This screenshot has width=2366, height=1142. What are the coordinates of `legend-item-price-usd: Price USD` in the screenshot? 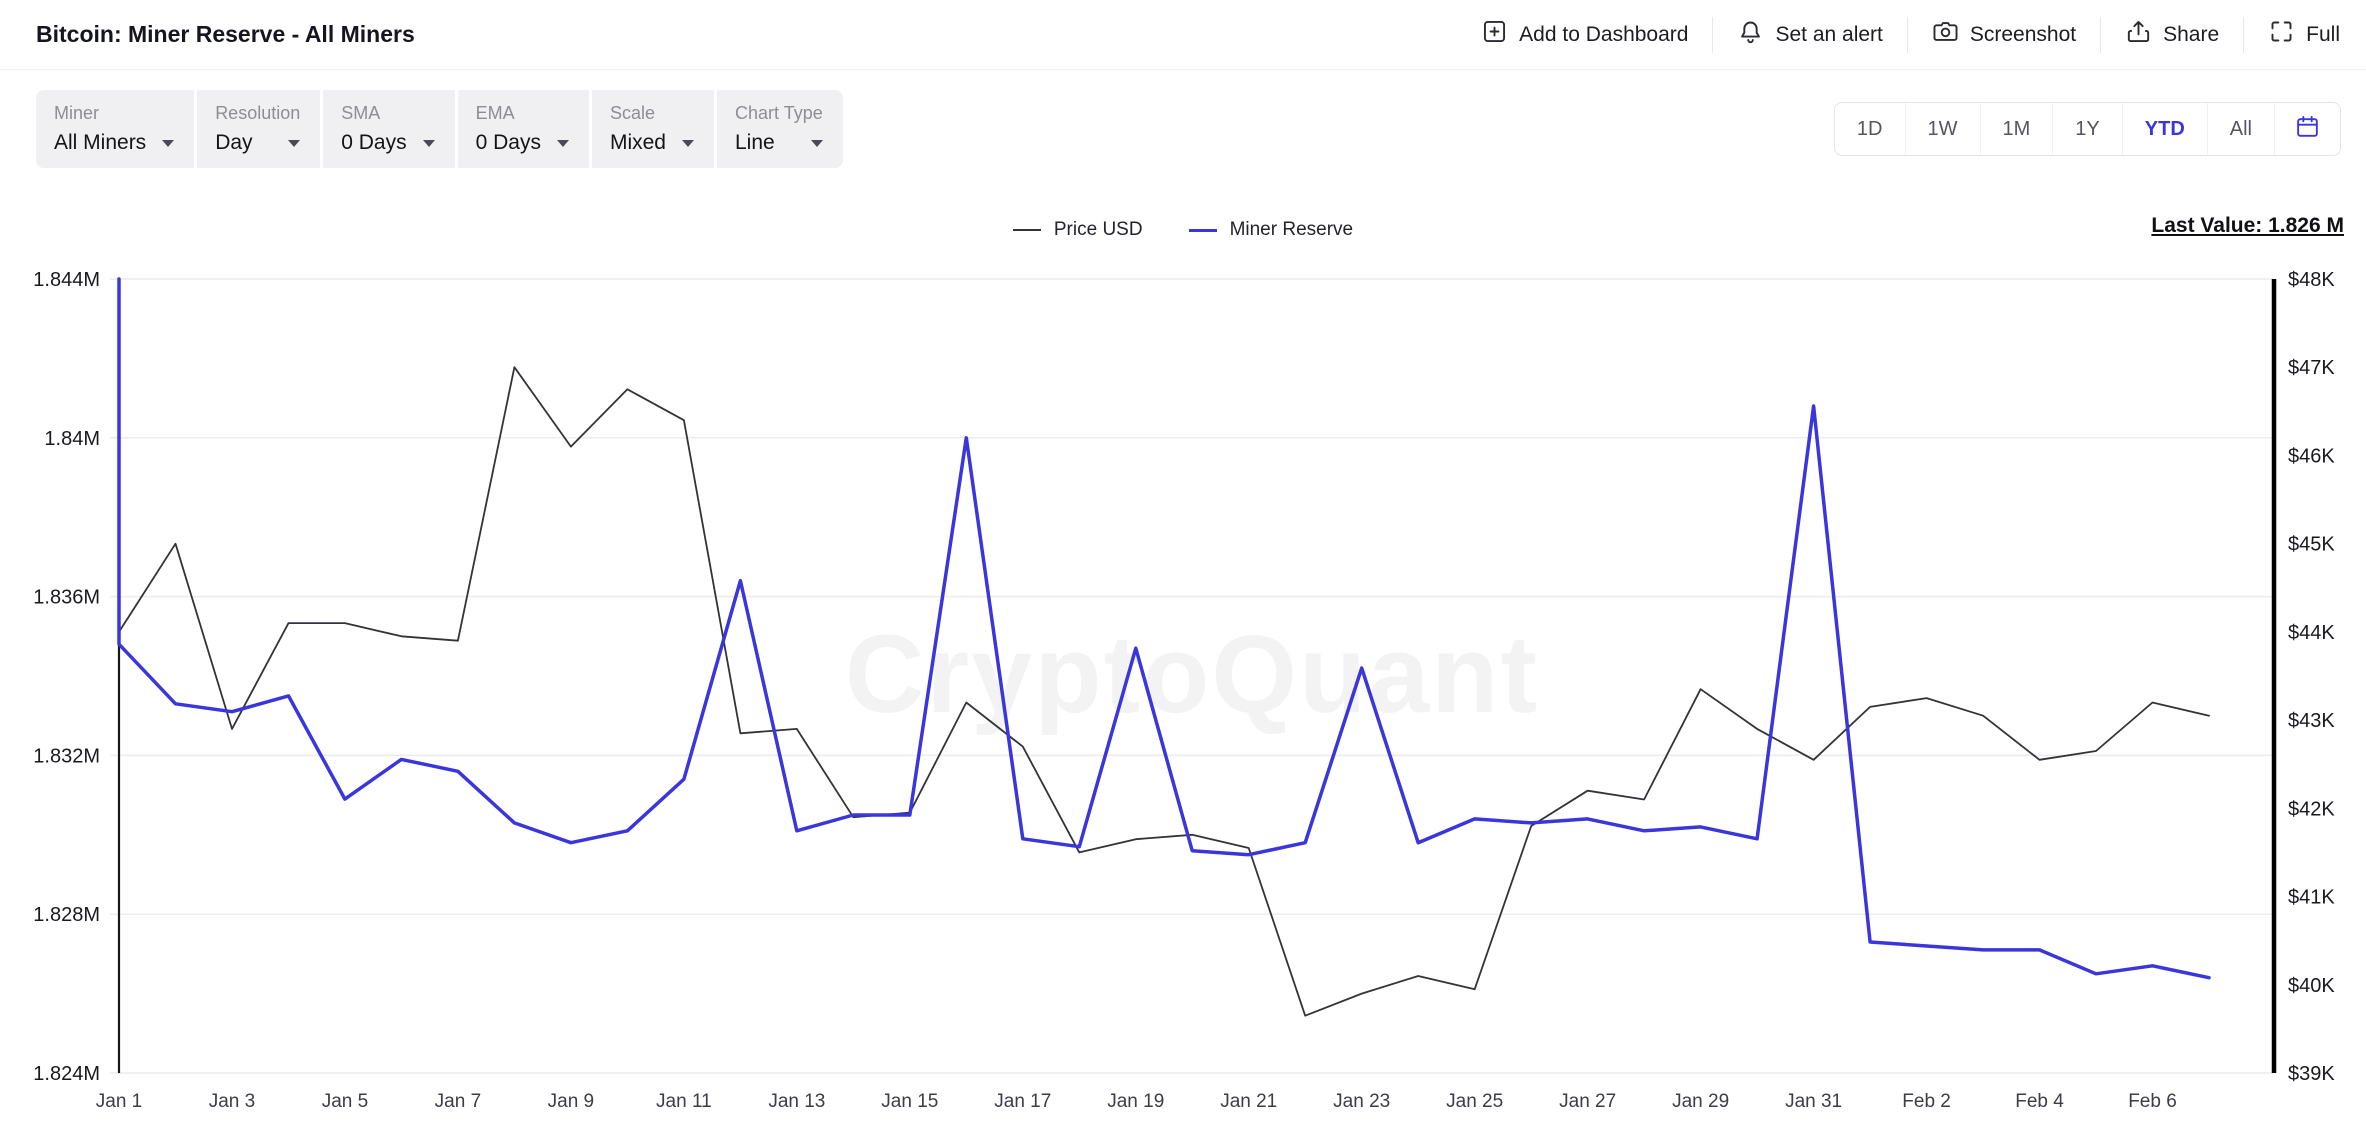 It's located at (1077, 230).